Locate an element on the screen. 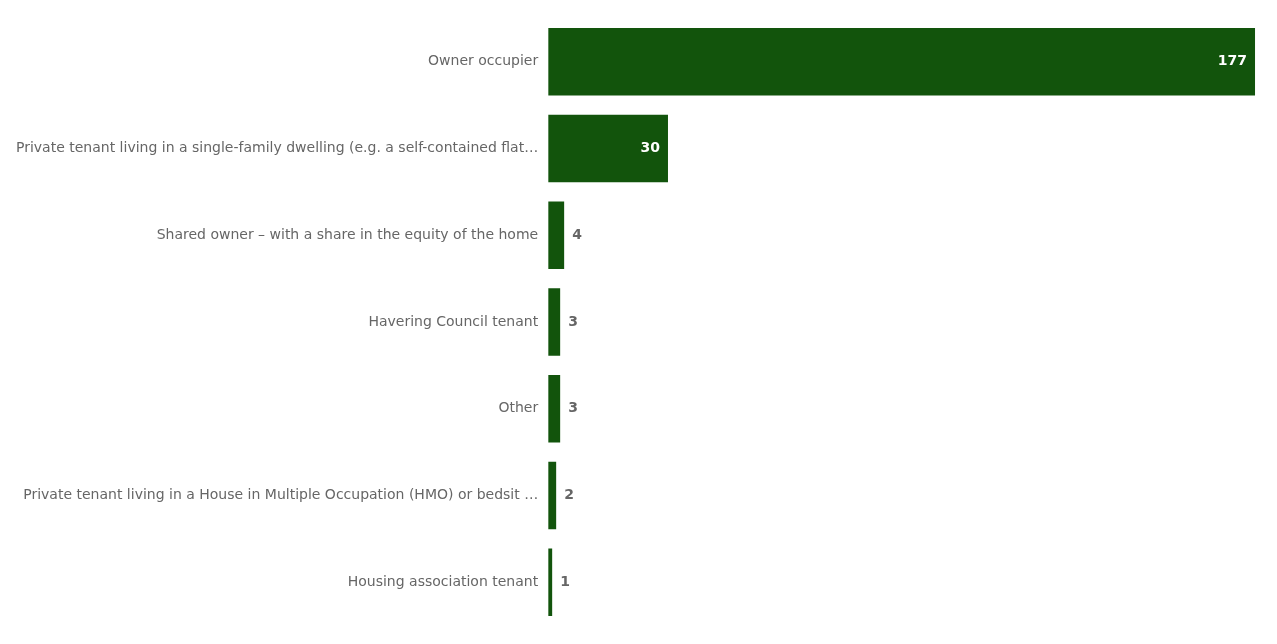 Image resolution: width=1277 pixels, height=644 pixels. data-label: 30 is located at coordinates (650, 147).